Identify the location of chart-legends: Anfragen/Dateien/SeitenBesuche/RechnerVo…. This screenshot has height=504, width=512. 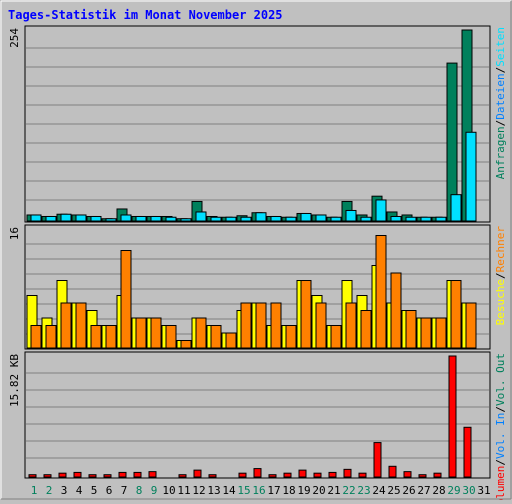
(500, 265).